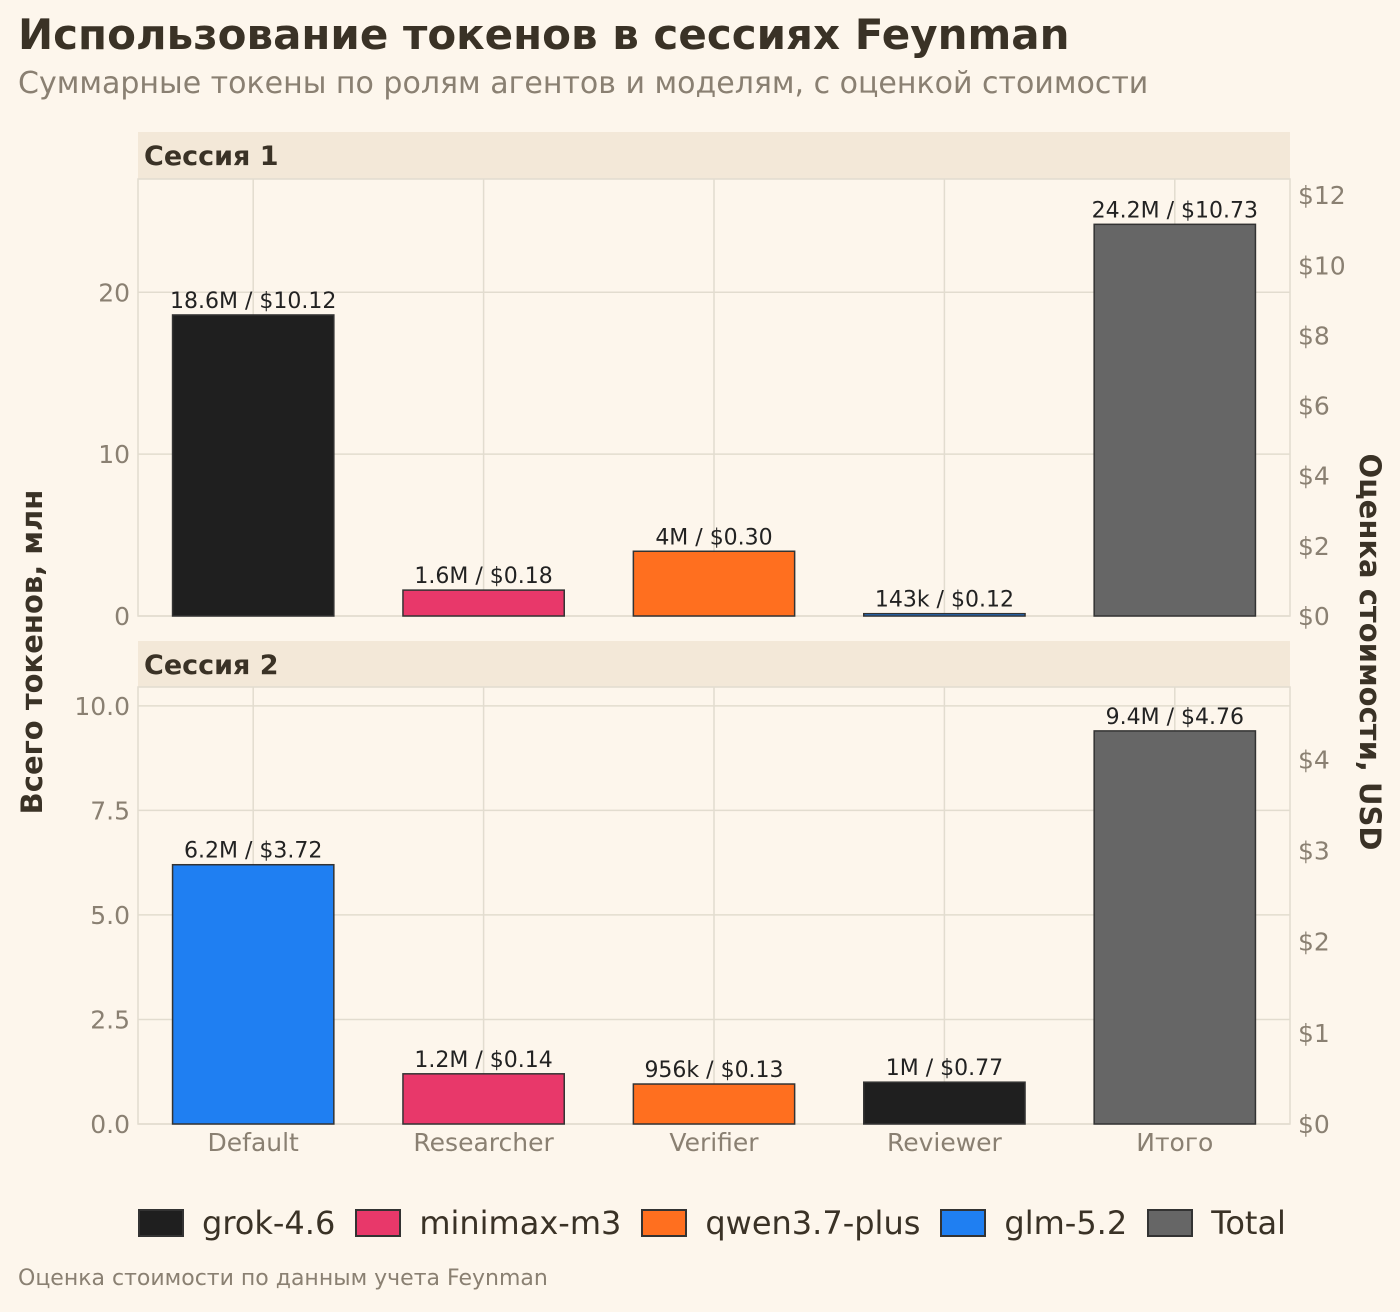 This screenshot has height=1312, width=1400. I want to click on legend-label: grok-4.6, so click(269, 1223).